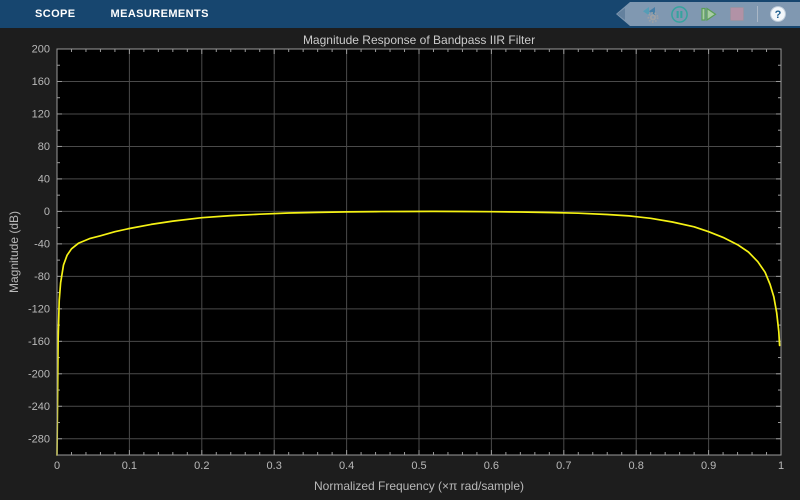 The height and width of the screenshot is (500, 800). I want to click on svg-text: 1, so click(781, 466).